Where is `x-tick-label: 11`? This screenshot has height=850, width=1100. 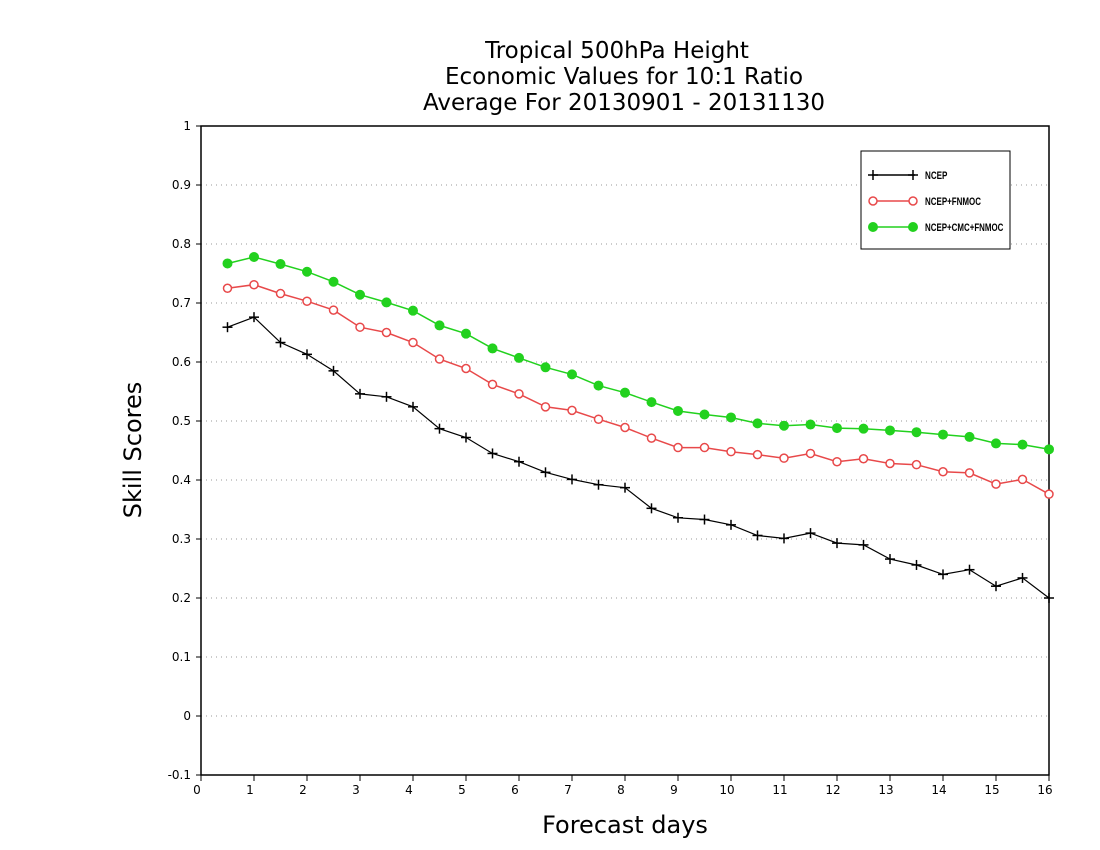
x-tick-label: 11 is located at coordinates (779, 790).